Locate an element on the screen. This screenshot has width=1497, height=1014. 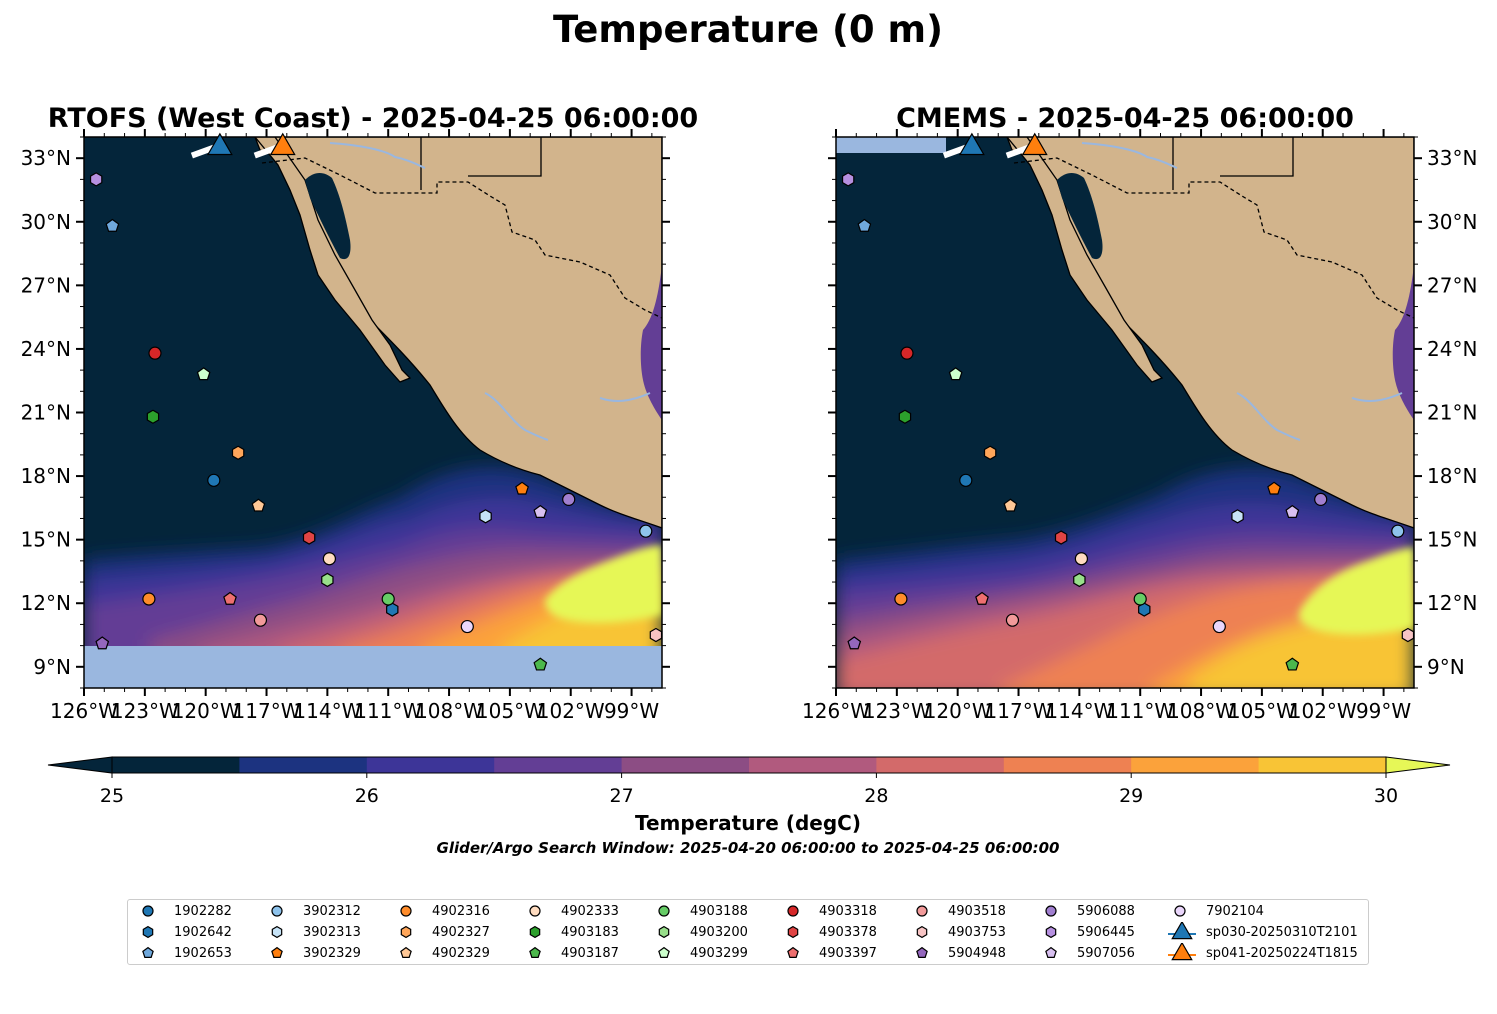
legend-item-sp030-20250310T2101: sp030-20250310T2101 is located at coordinates (1263, 932).